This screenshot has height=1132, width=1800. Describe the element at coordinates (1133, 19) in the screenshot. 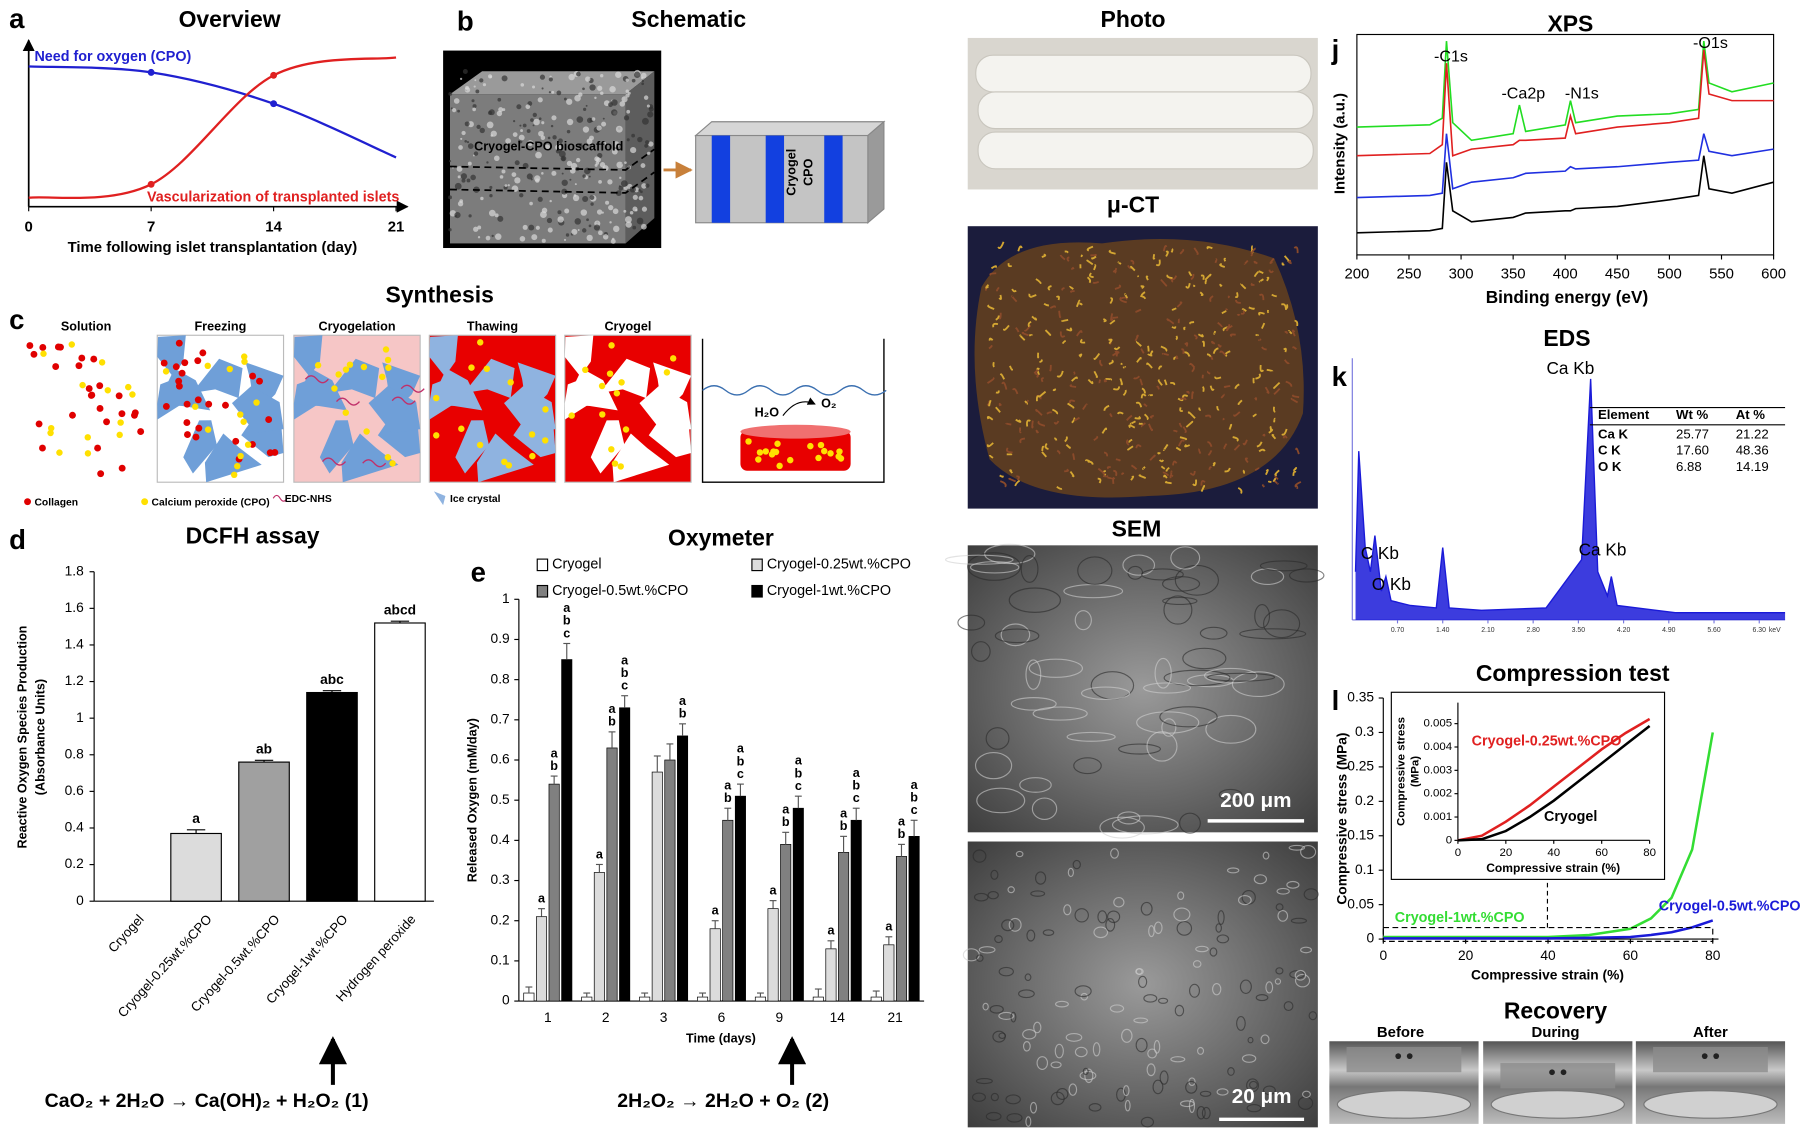

I see `panel-title: Photo` at that location.